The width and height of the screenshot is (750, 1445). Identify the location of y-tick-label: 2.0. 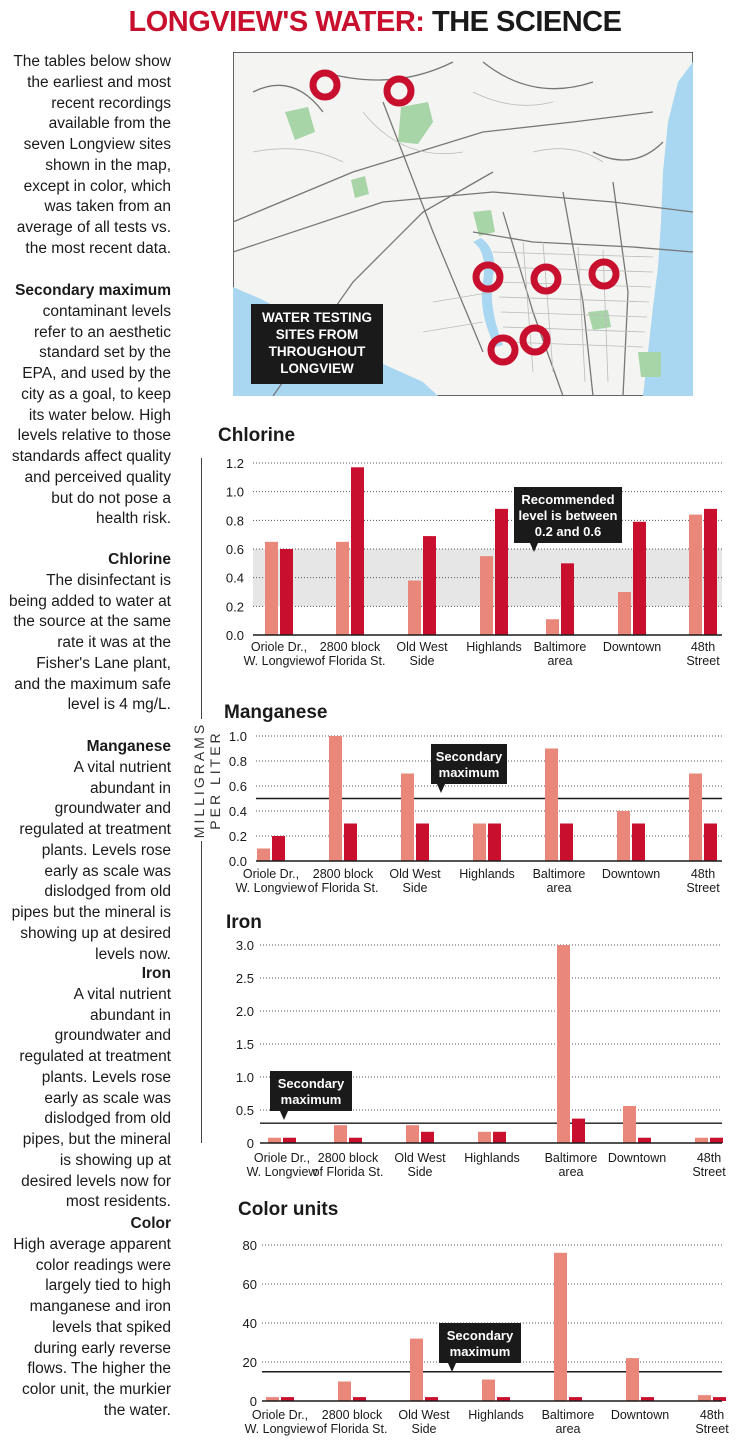
(245, 1011).